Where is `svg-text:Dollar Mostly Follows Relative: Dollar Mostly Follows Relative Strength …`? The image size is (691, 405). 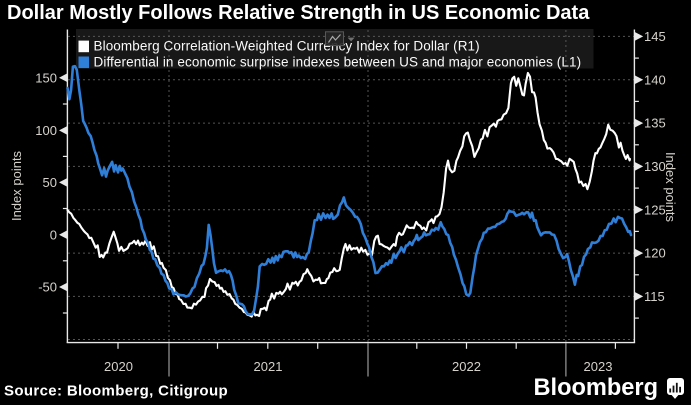
svg-text:Dollar Mostly Follows Relative: Dollar Mostly Follows Relative Strength … is located at coordinates (298, 13).